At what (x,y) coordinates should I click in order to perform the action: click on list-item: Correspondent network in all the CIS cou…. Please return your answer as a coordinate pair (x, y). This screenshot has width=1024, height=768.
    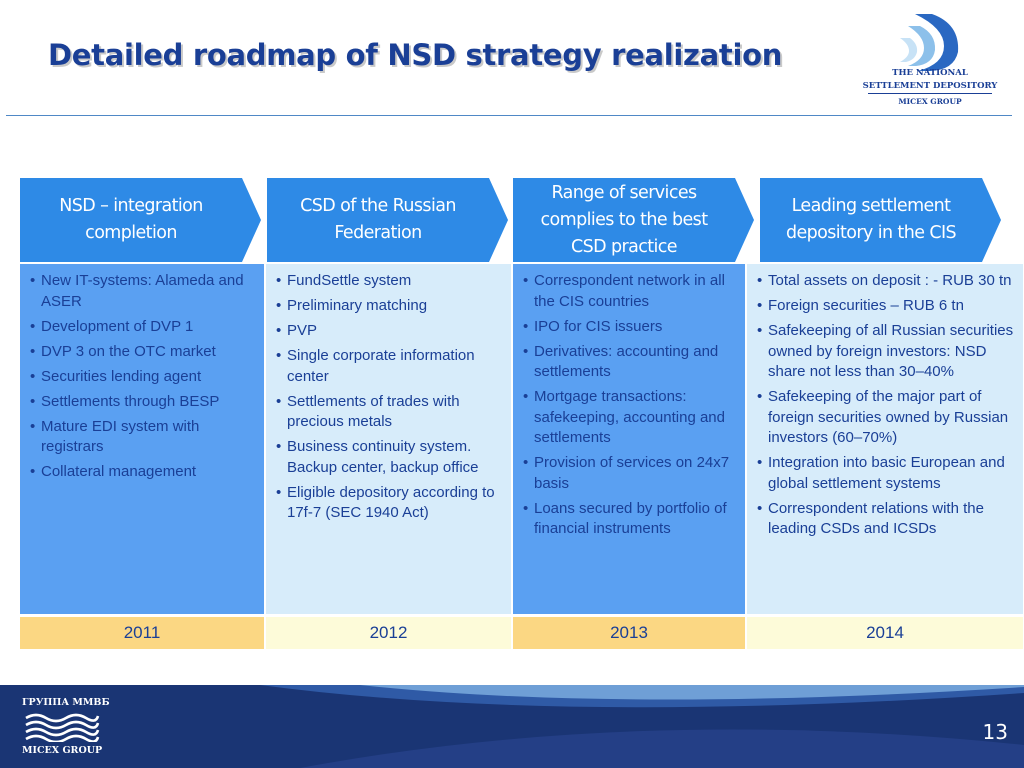
    Looking at the image, I should click on (632, 291).